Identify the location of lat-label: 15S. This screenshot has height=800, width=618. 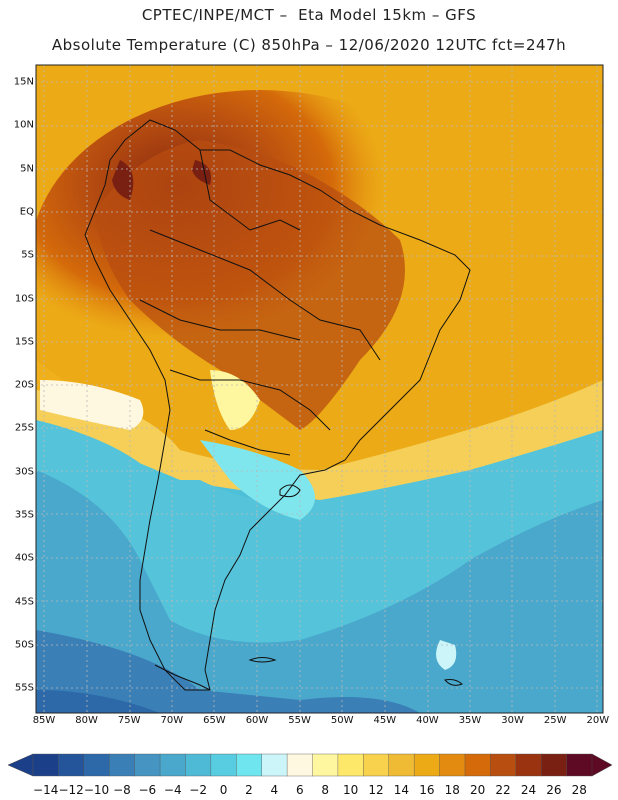
(24, 342).